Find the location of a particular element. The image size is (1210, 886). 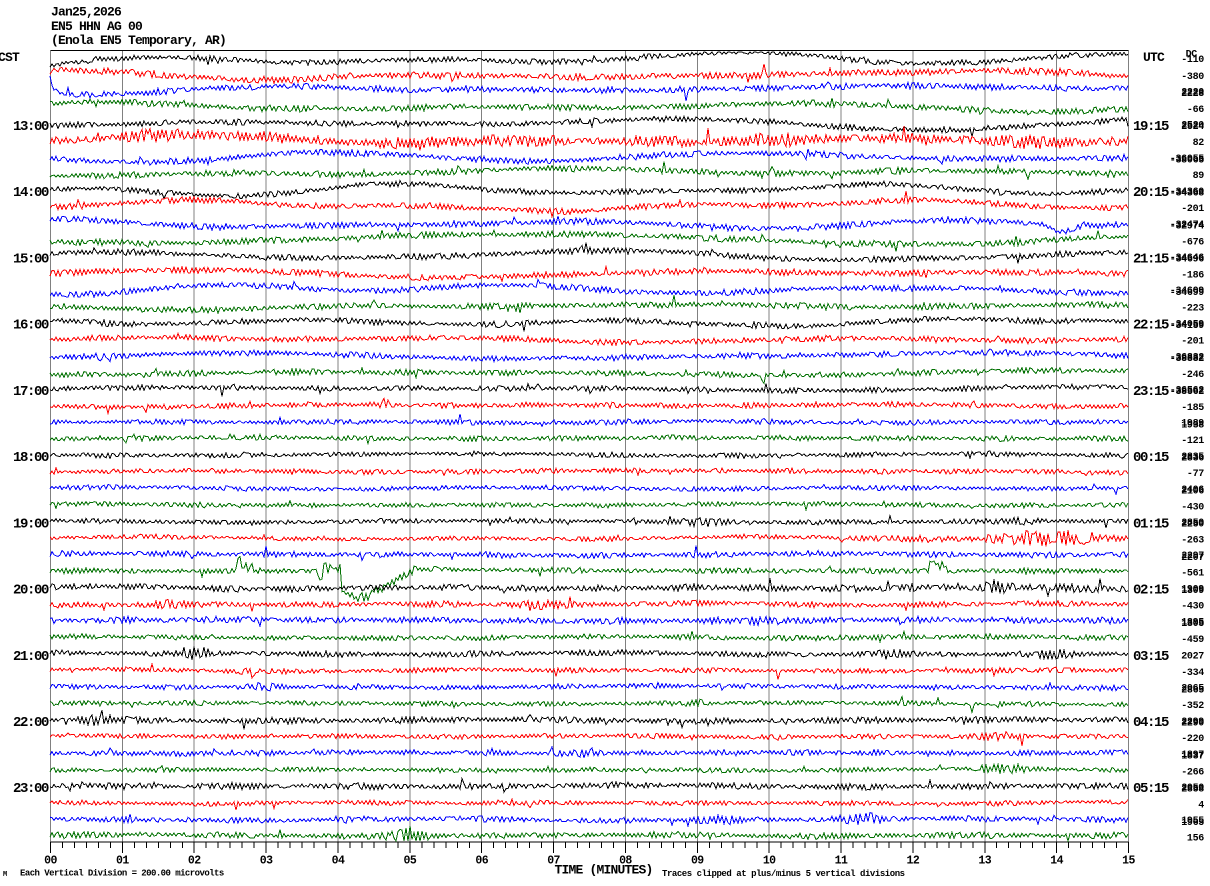

svg-text: 02 is located at coordinates (194, 861).